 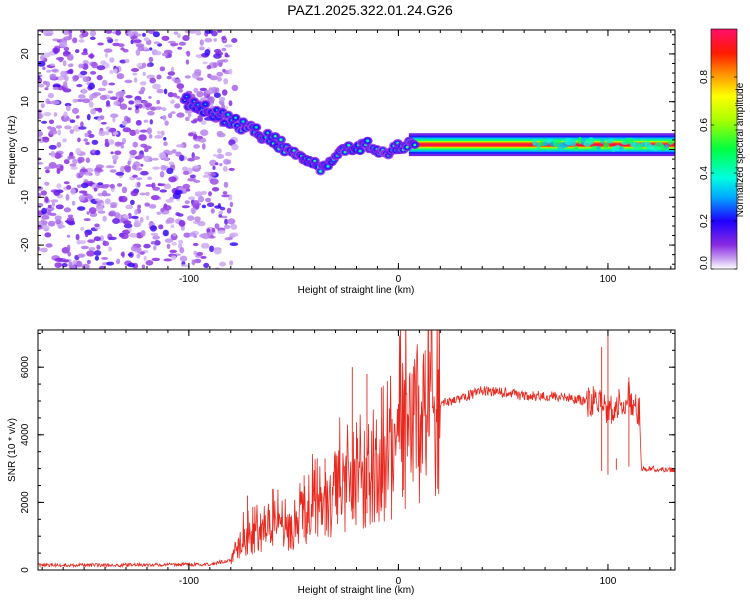 I want to click on chart-title: PAZ1.2025.322.01.24.G26, so click(x=370, y=10).